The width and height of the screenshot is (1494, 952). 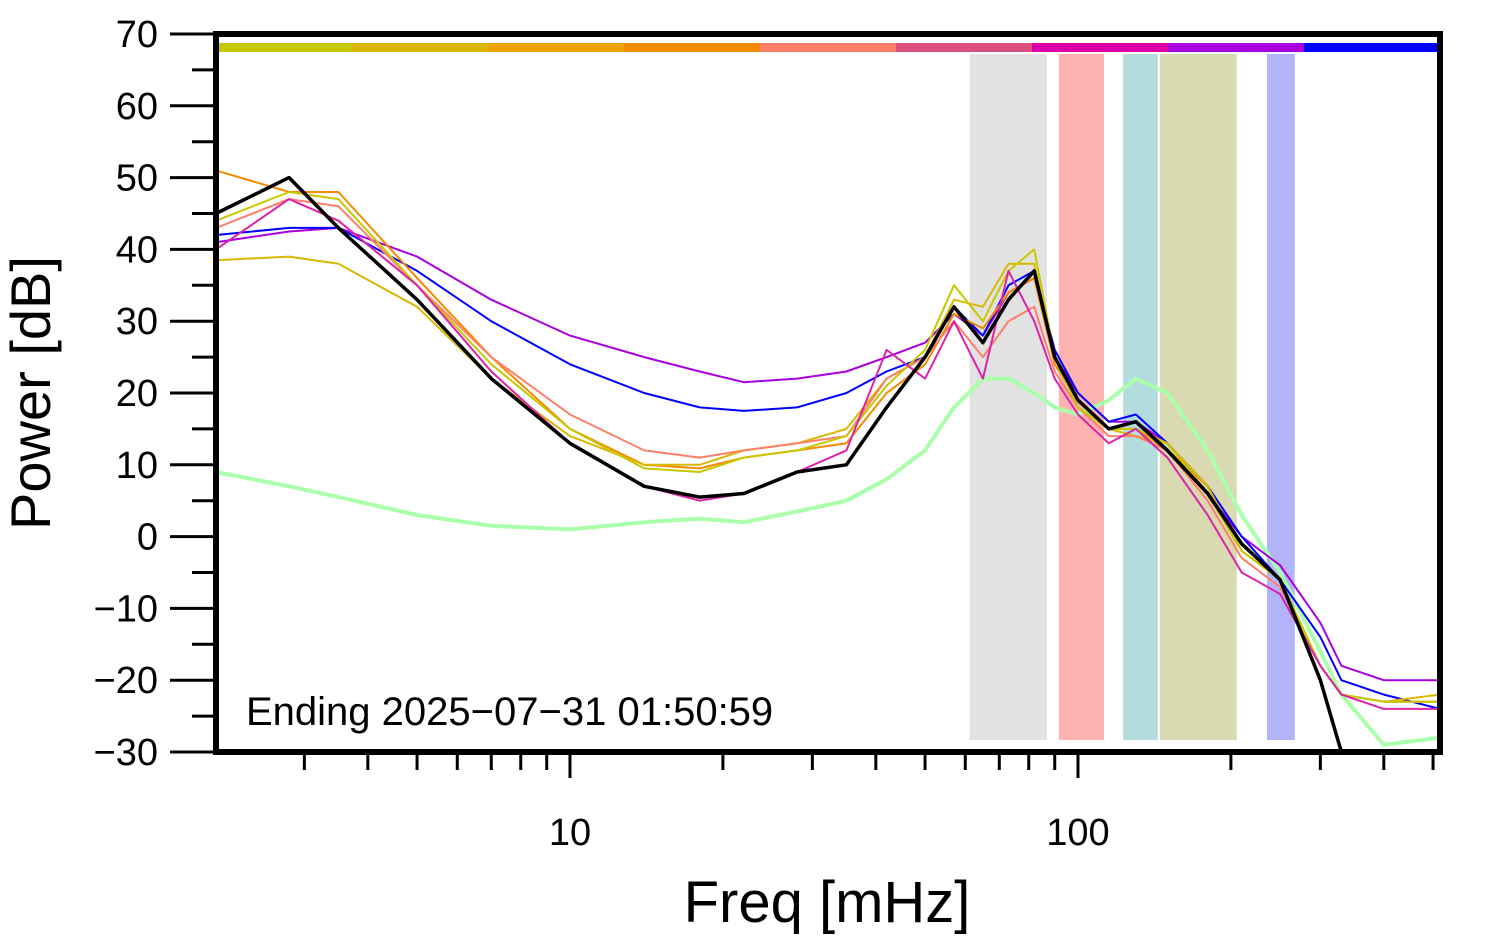 What do you see at coordinates (137, 394) in the screenshot?
I see `y-tick-label: 20` at bounding box center [137, 394].